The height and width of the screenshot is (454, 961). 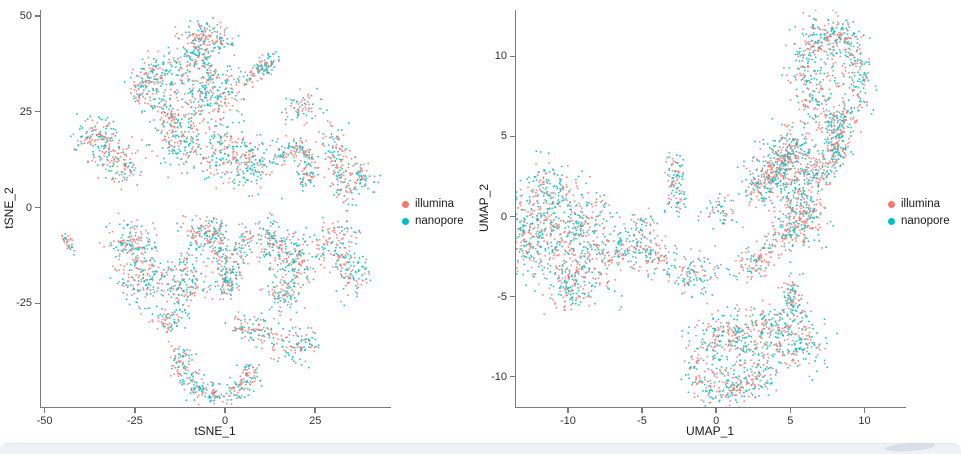 I want to click on y-tick-label: 50, so click(x=25, y=15).